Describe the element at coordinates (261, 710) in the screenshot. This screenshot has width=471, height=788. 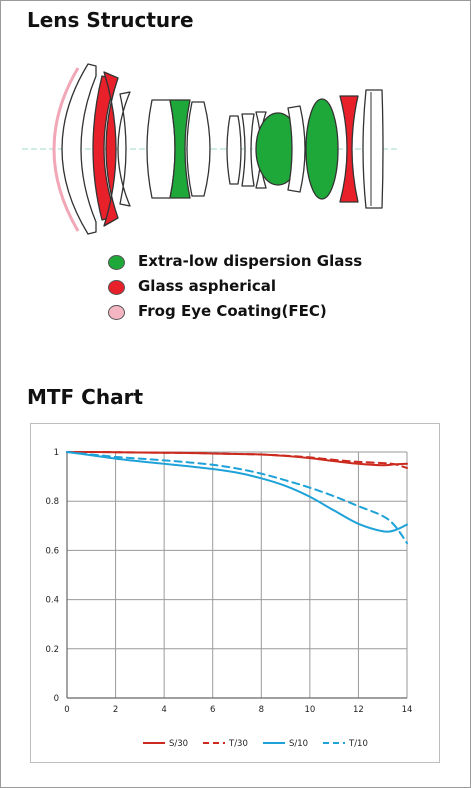
I see `x-tick-label: 8` at that location.